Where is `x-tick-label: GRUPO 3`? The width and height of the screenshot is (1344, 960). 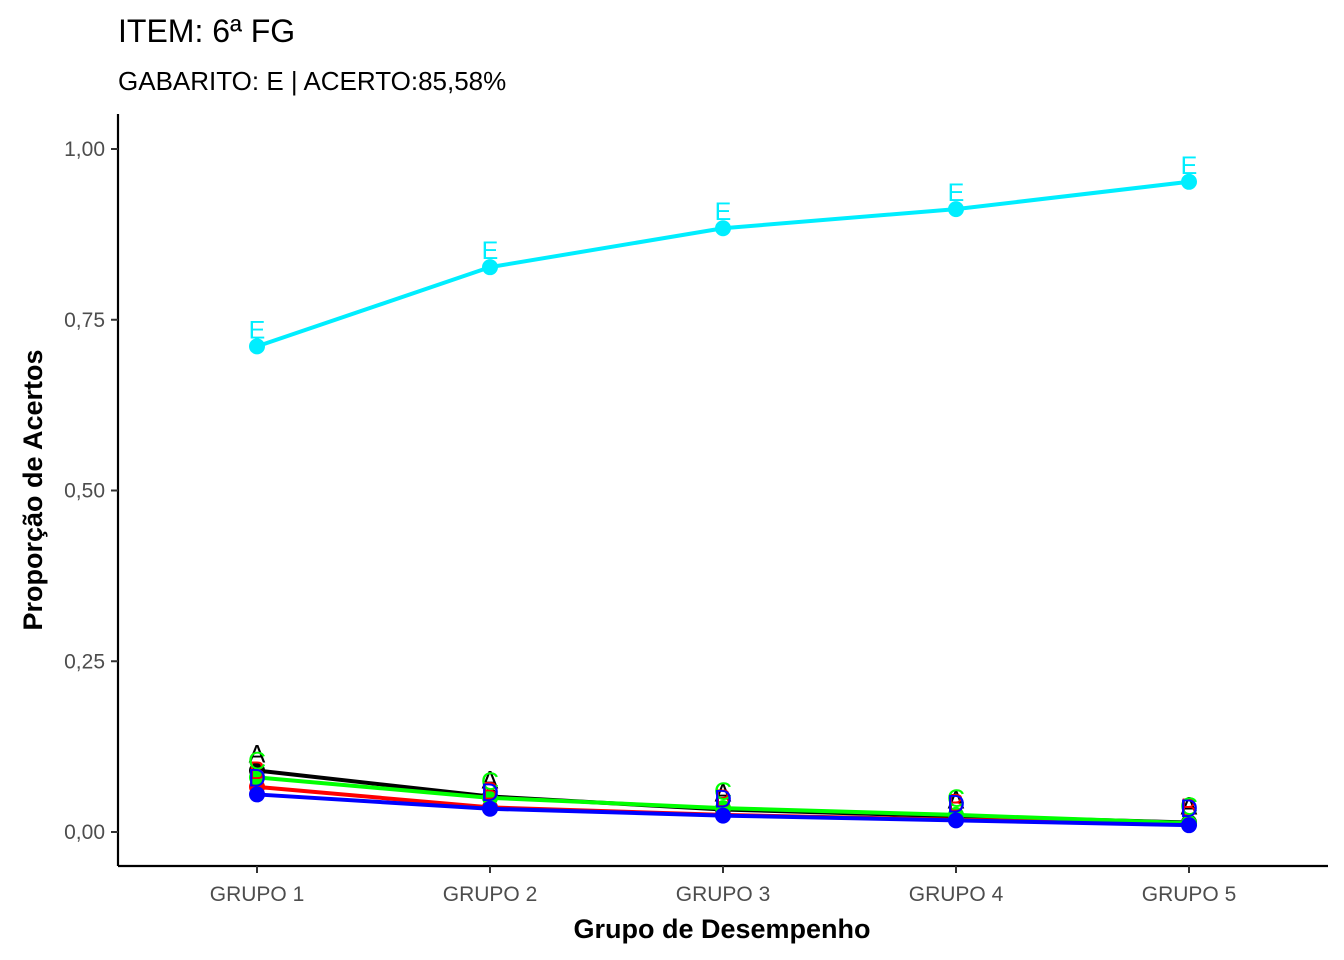 x-tick-label: GRUPO 3 is located at coordinates (723, 894).